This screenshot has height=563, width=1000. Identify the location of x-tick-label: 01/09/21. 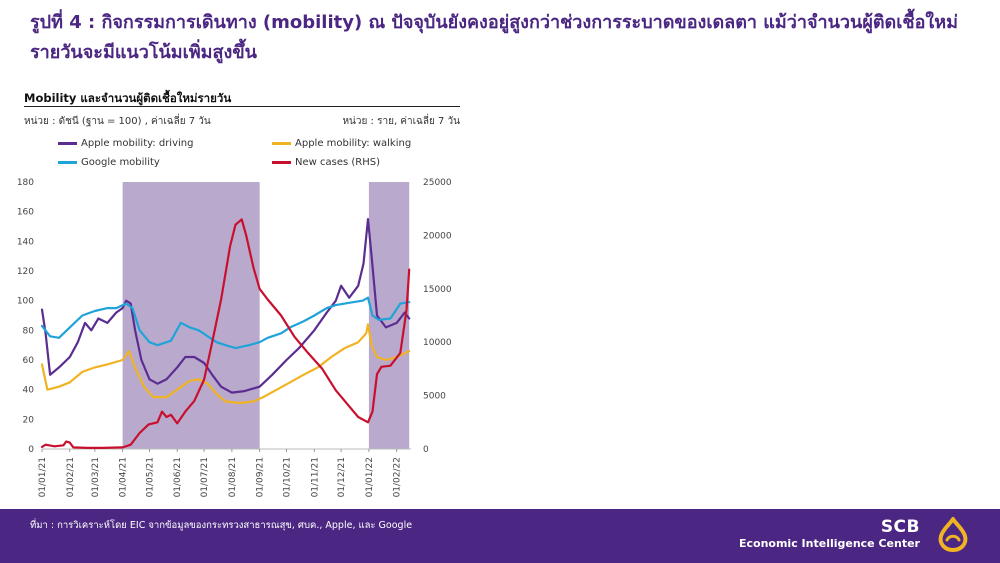
(261, 477).